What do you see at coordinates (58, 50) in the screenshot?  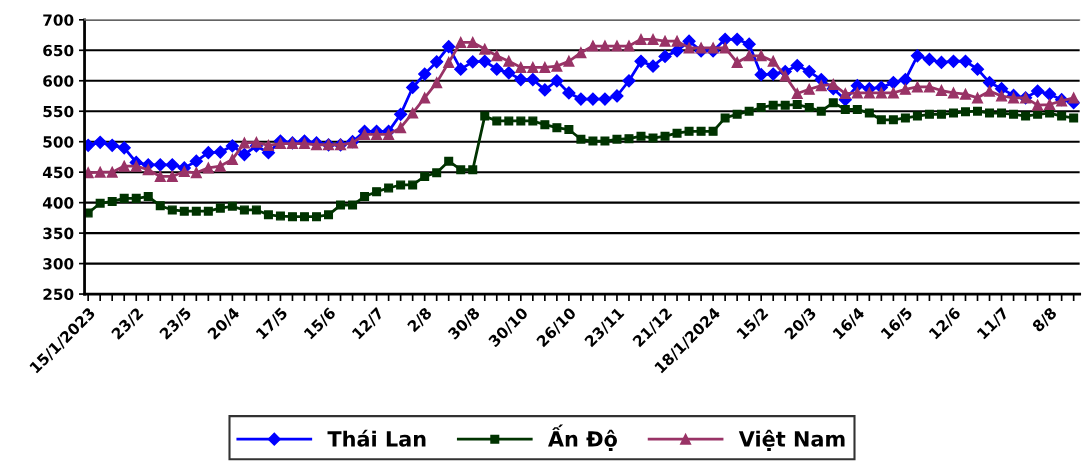 I see `y-tick-label: 650` at bounding box center [58, 50].